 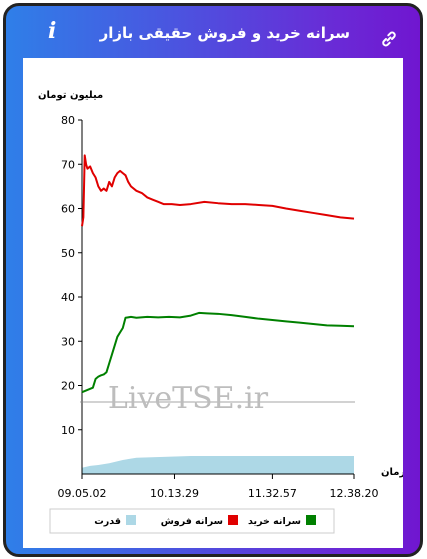 I want to click on y-tick-label: 60, so click(x=68, y=209).